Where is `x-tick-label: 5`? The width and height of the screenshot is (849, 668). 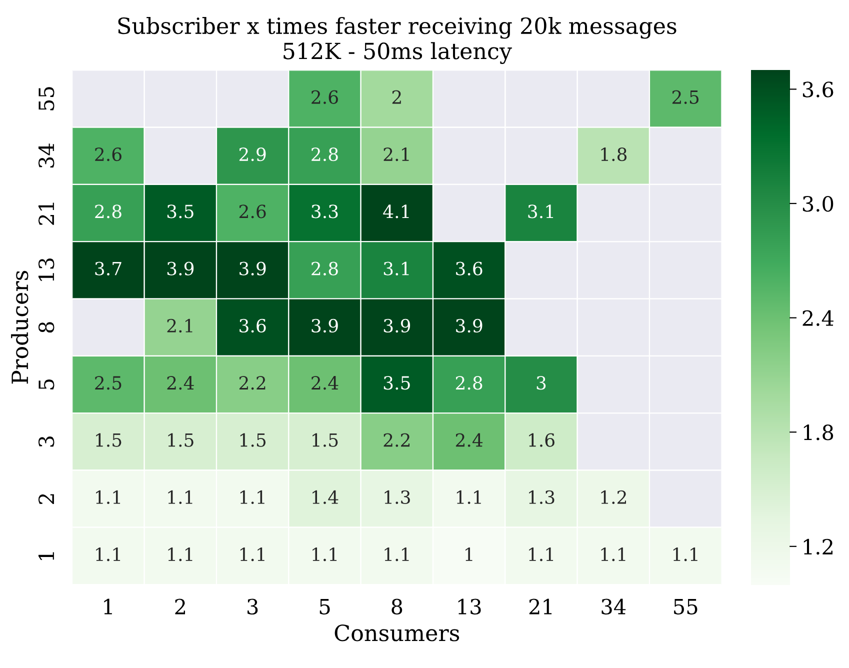 x-tick-label: 5 is located at coordinates (325, 607).